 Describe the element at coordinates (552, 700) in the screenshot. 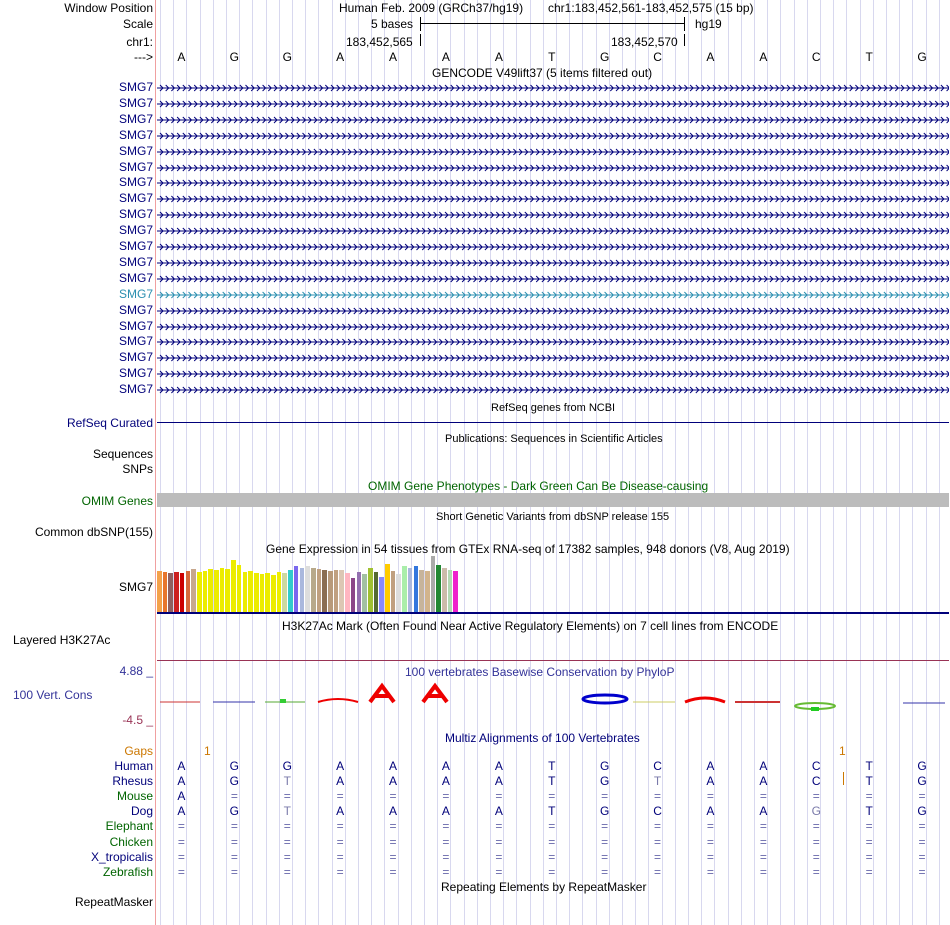

I see `phylop-logo` at that location.